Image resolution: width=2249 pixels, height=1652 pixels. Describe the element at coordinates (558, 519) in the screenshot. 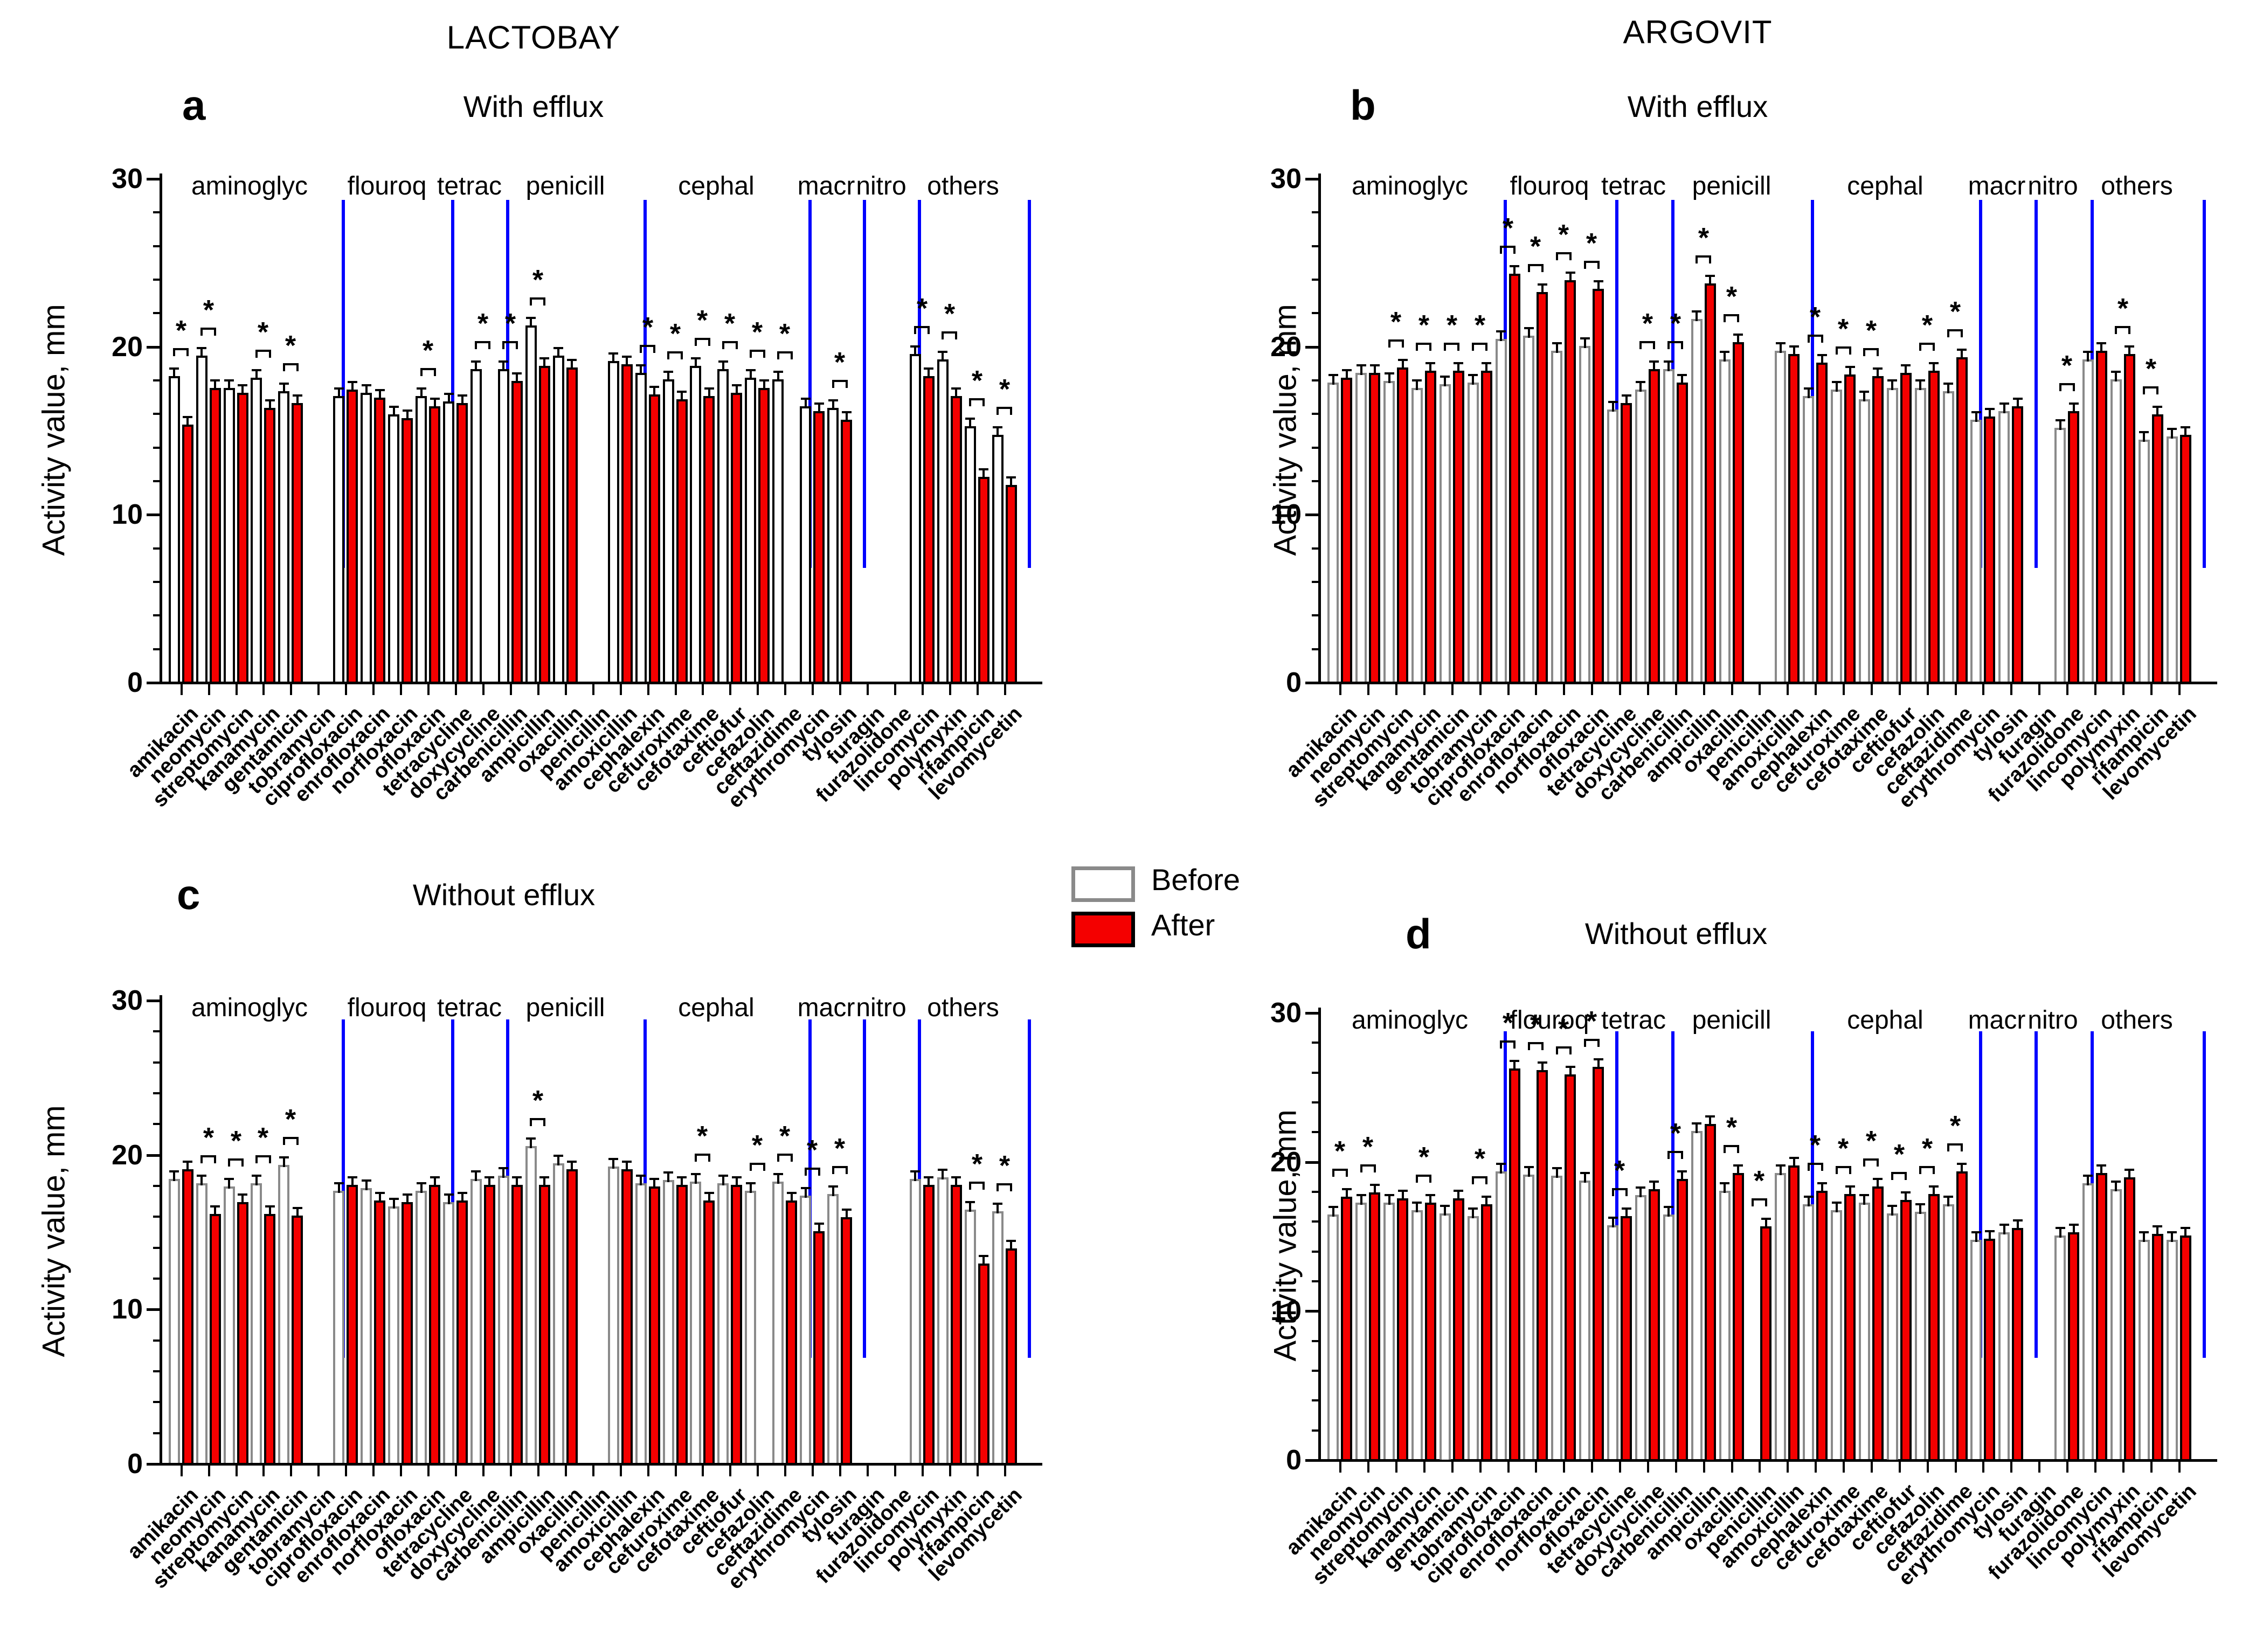

I see `bar-before-oxacillin` at that location.